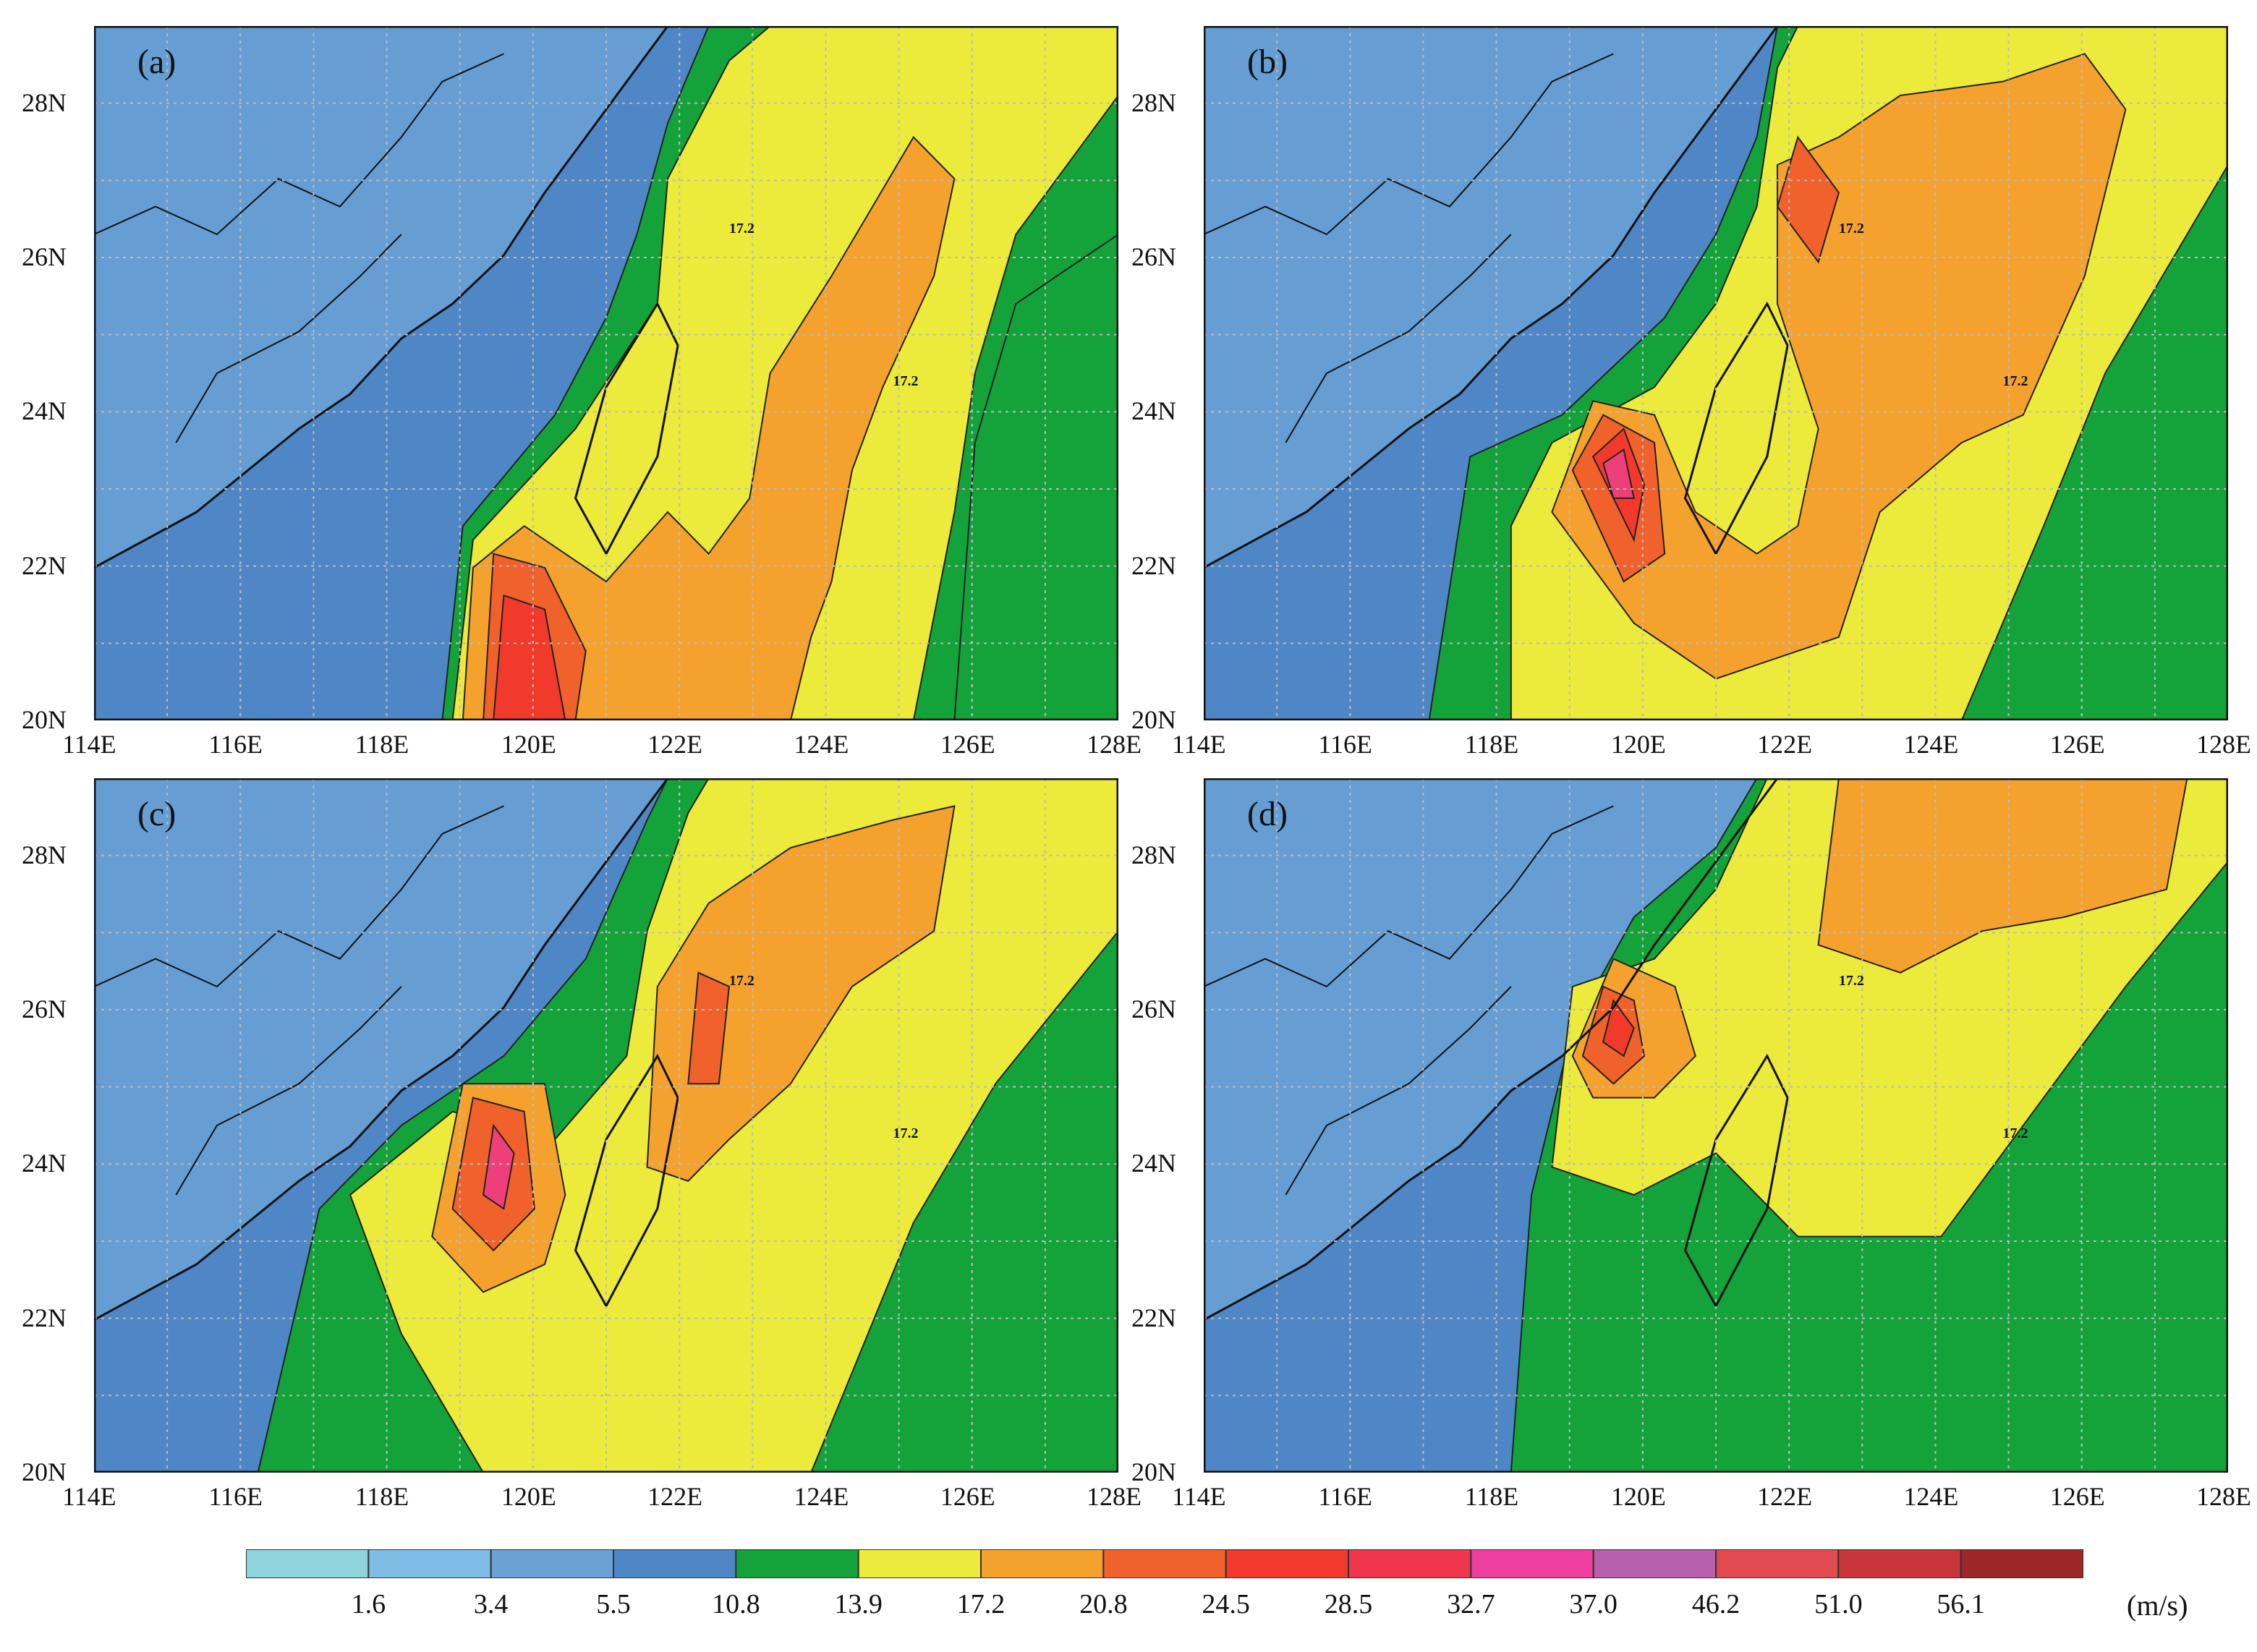 The height and width of the screenshot is (1652, 2257). Describe the element at coordinates (1226, 1604) in the screenshot. I see `colorbar-label: 24.5` at that location.